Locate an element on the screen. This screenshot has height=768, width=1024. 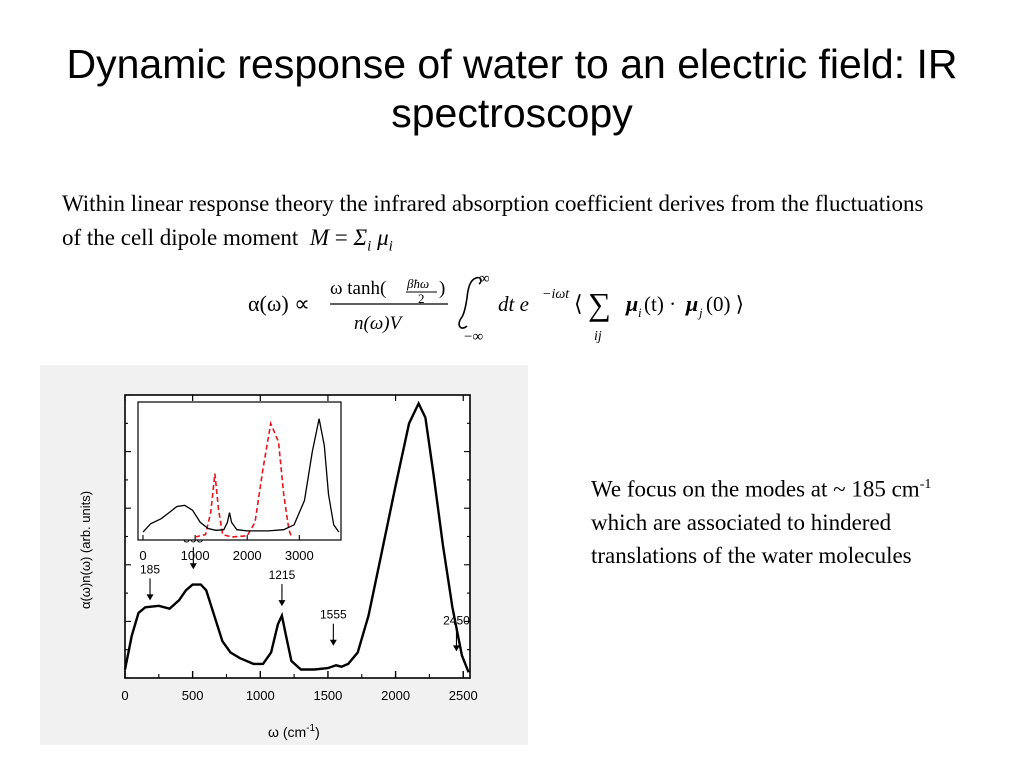
math-sigma: Σ is located at coordinates (360, 237).